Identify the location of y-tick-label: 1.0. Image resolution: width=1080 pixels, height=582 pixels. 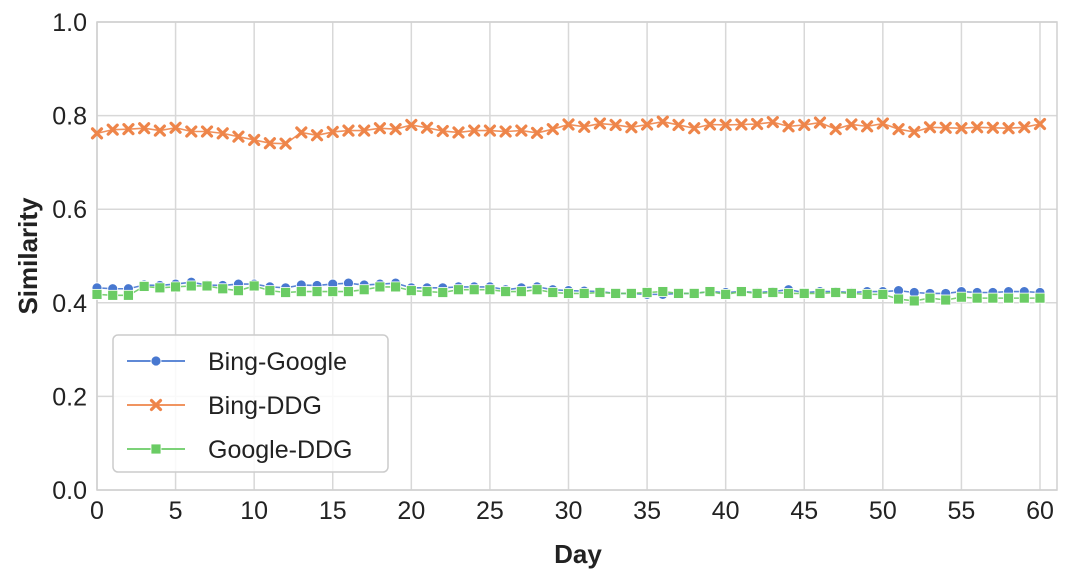
(69, 23).